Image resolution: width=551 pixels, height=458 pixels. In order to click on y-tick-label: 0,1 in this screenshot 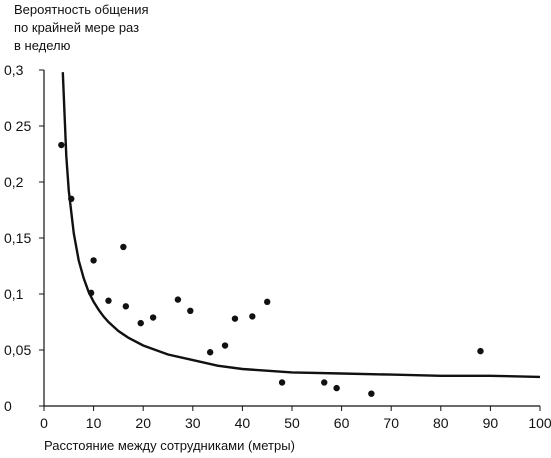, I will do `click(14, 294)`.